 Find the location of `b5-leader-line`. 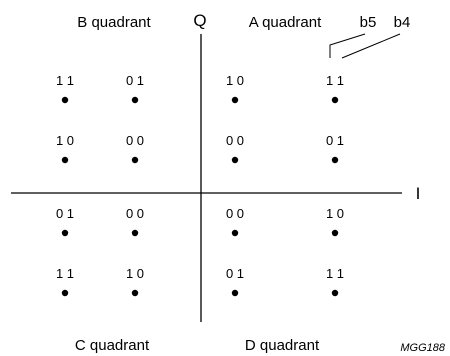

b5-leader-line is located at coordinates (347, 45).